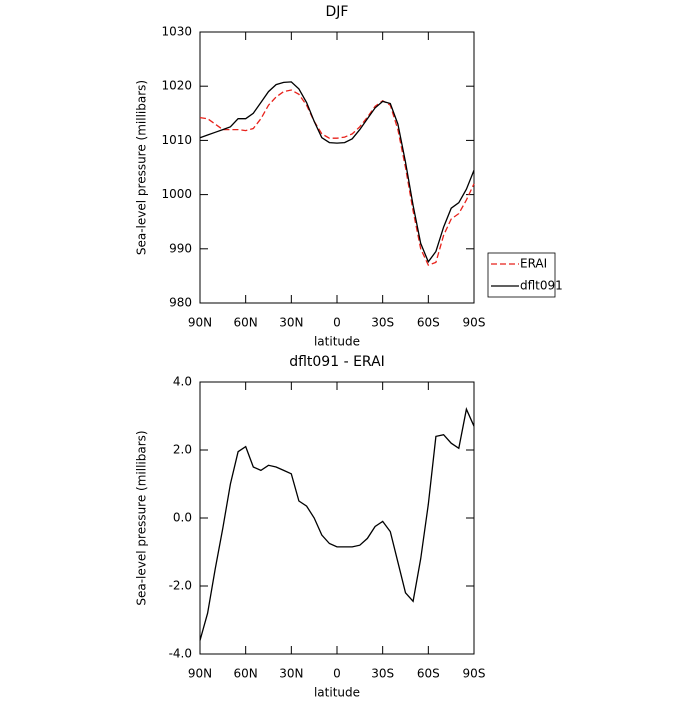 The height and width of the screenshot is (704, 700). I want to click on y-tick-label: 1010, so click(176, 140).